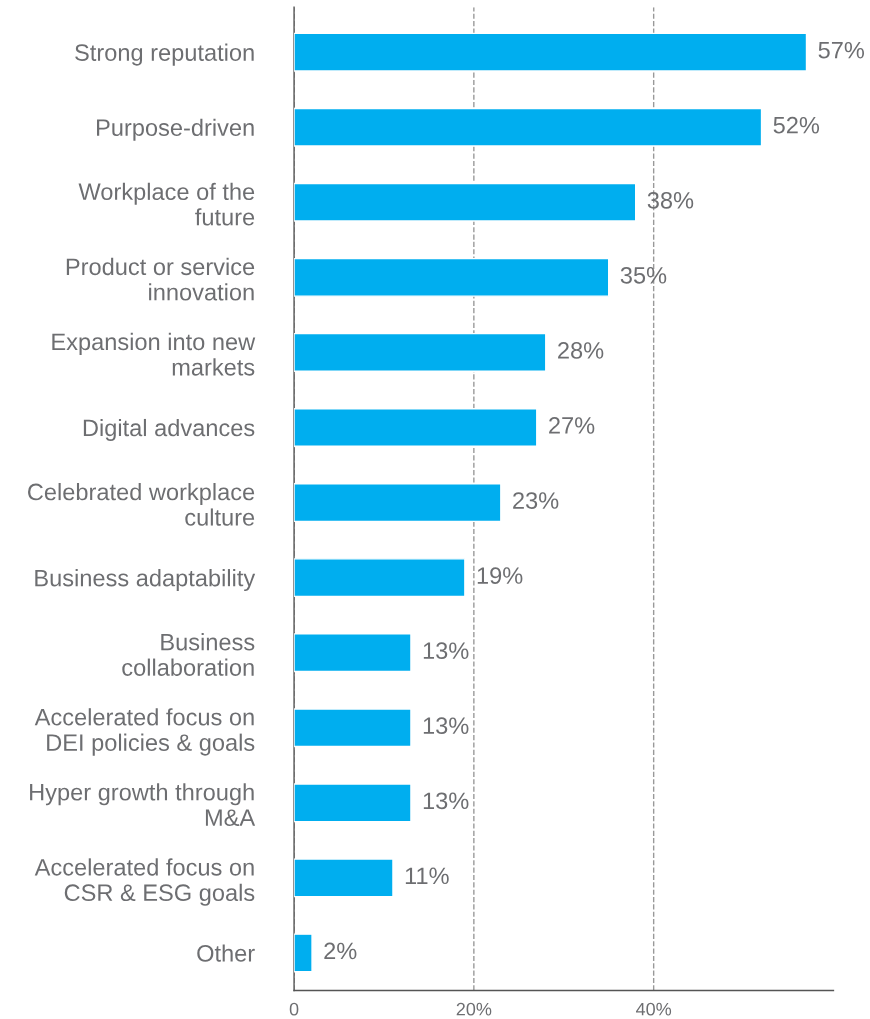 The height and width of the screenshot is (1019, 870). Describe the element at coordinates (427, 876) in the screenshot. I see `data-label: 11%` at that location.